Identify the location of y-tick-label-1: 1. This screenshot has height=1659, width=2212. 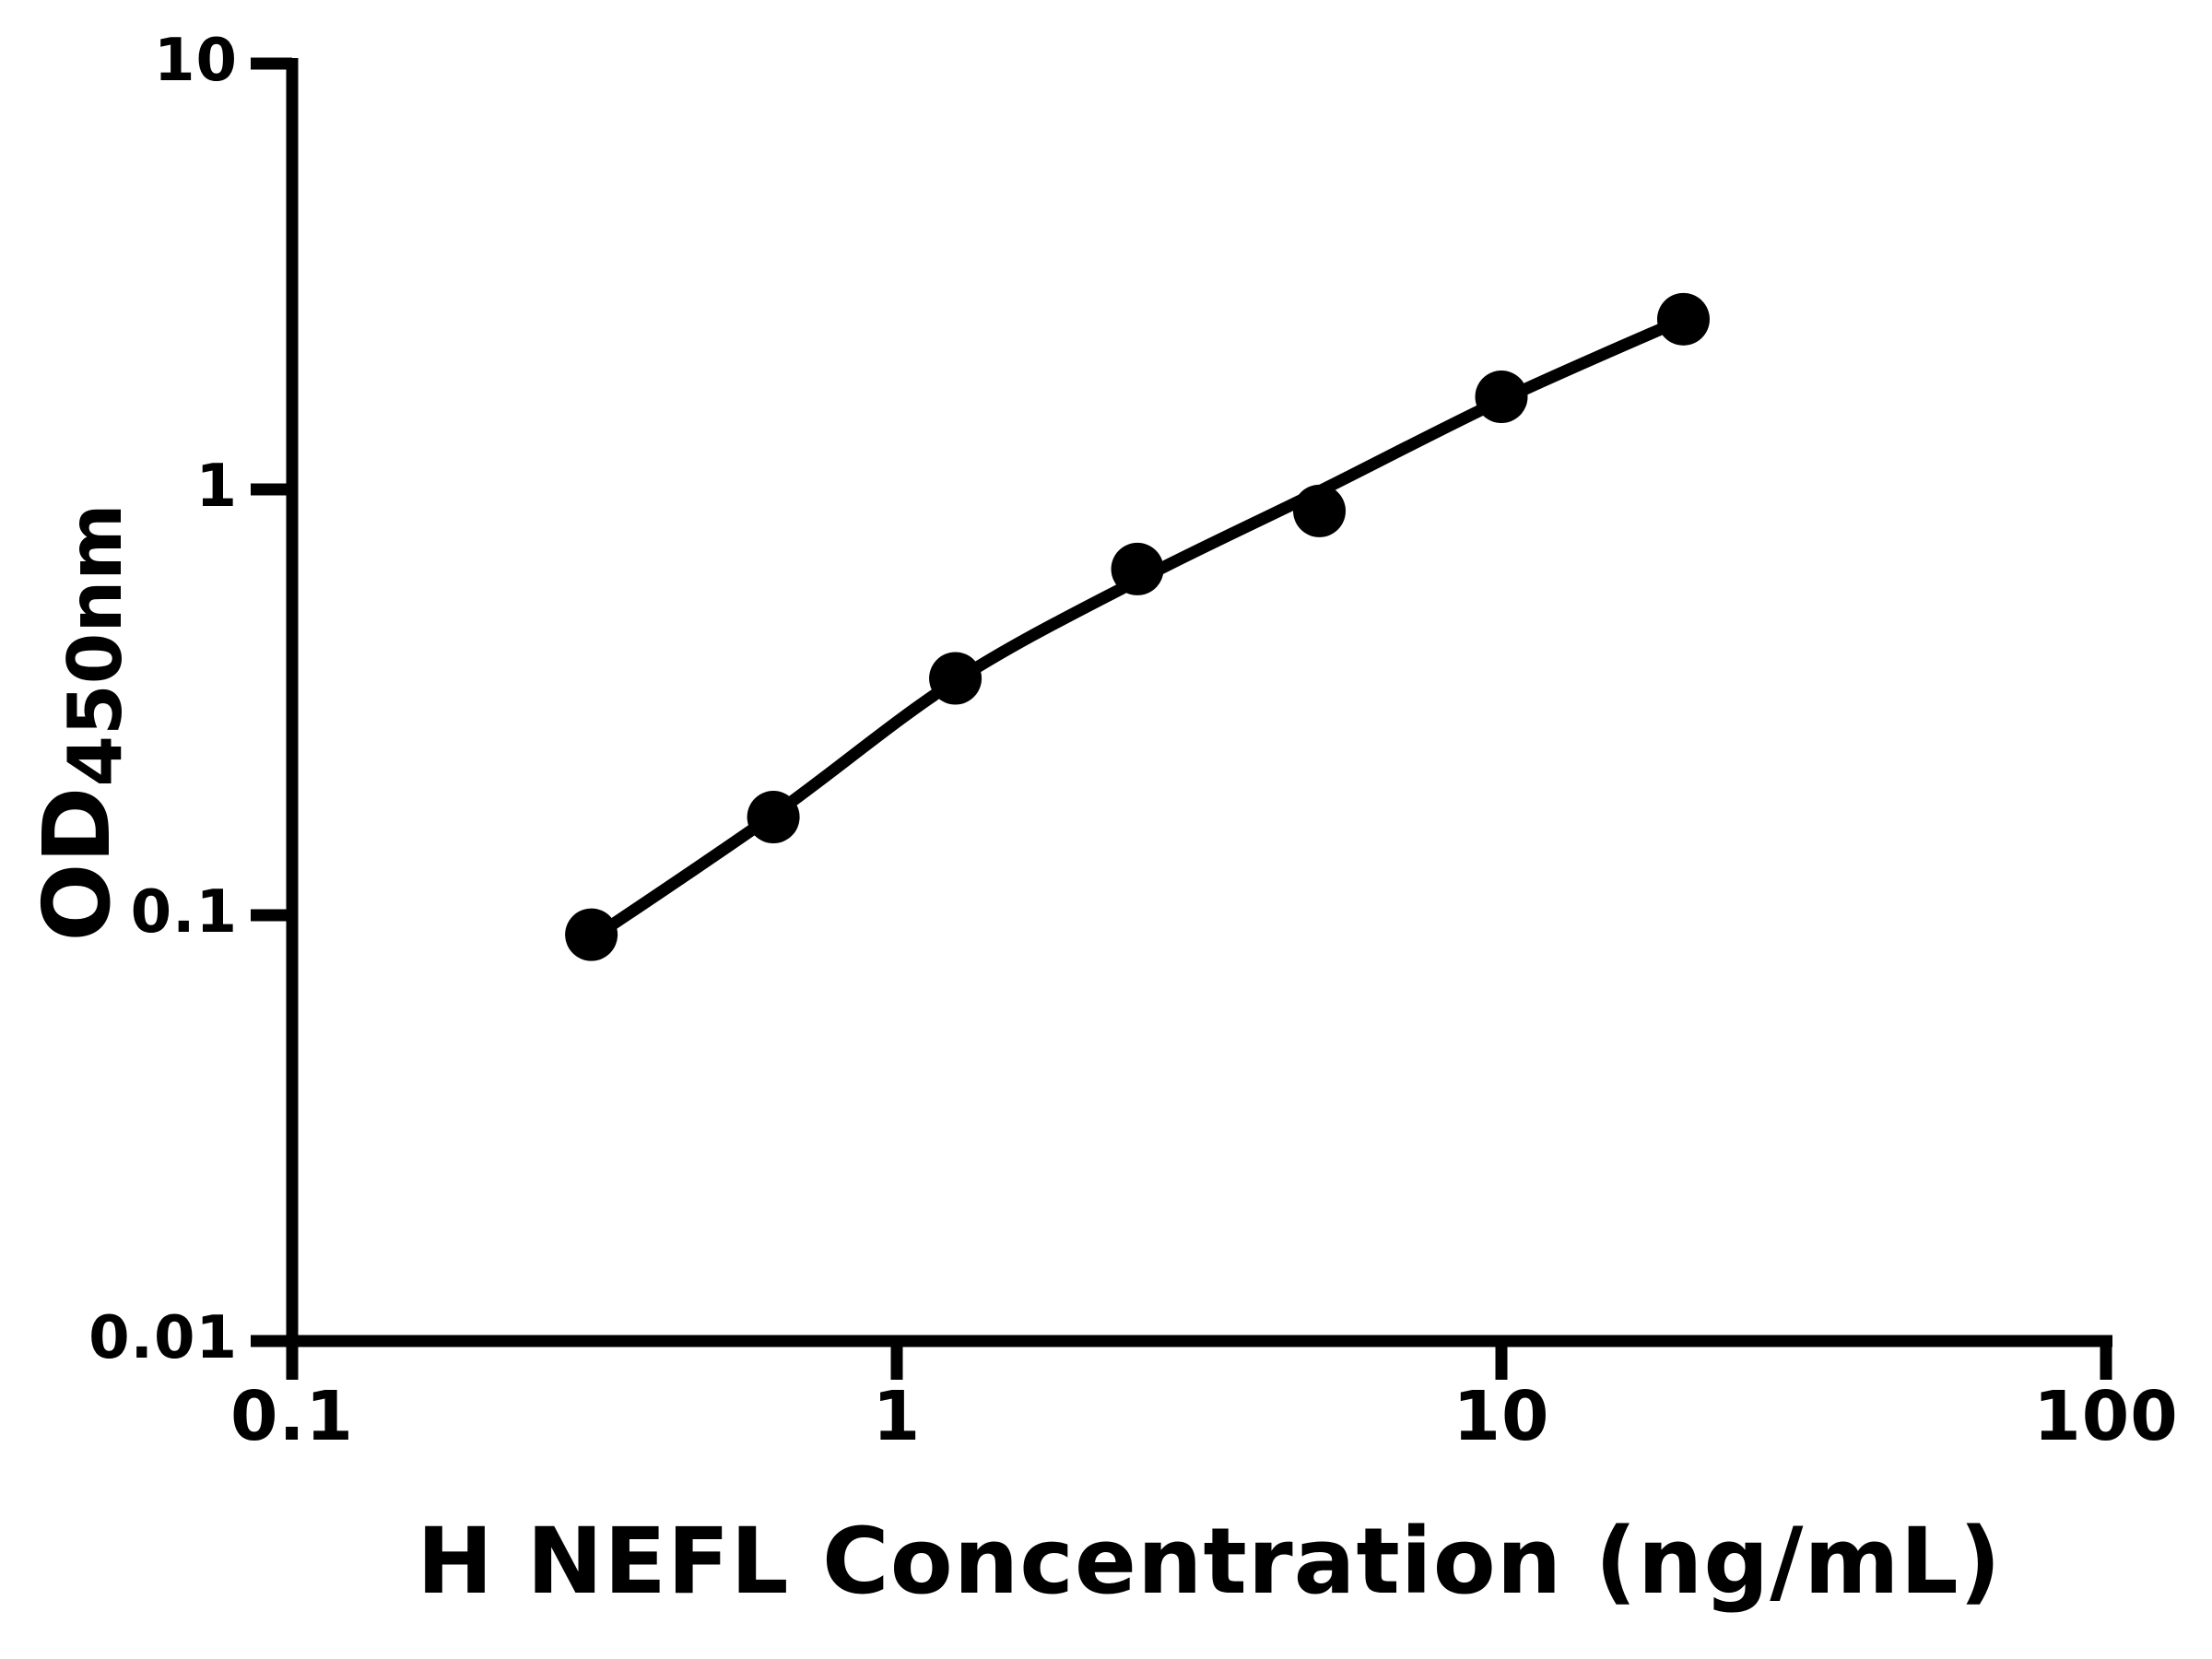
(216, 487).